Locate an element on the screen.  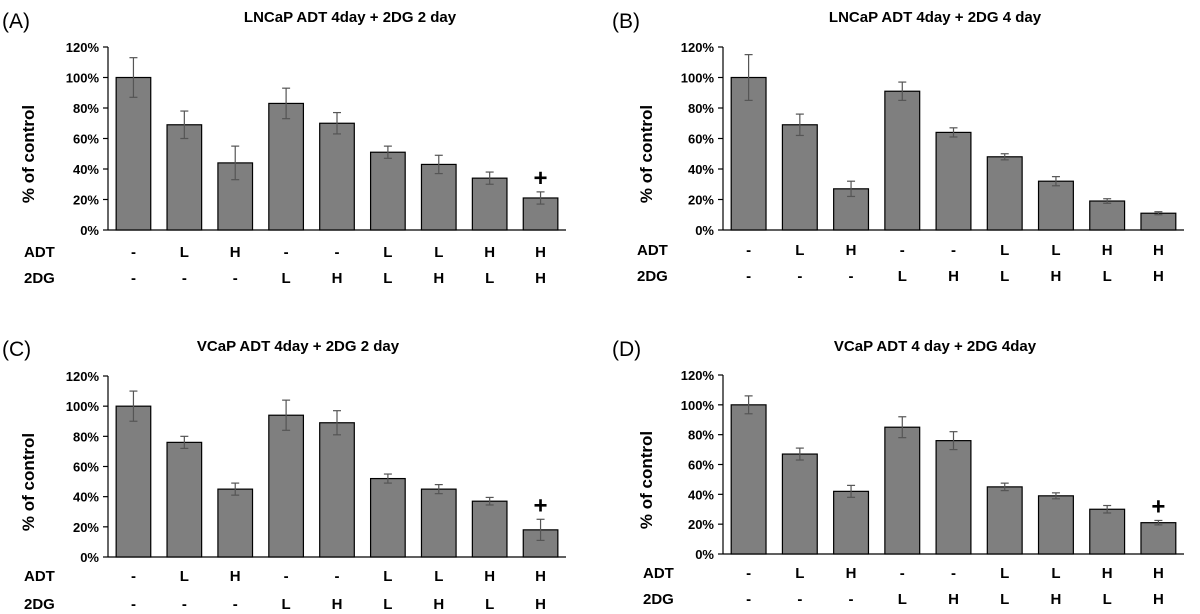
chart-title: VCaP ADT 4day + 2DG 2 day is located at coordinates (298, 346).